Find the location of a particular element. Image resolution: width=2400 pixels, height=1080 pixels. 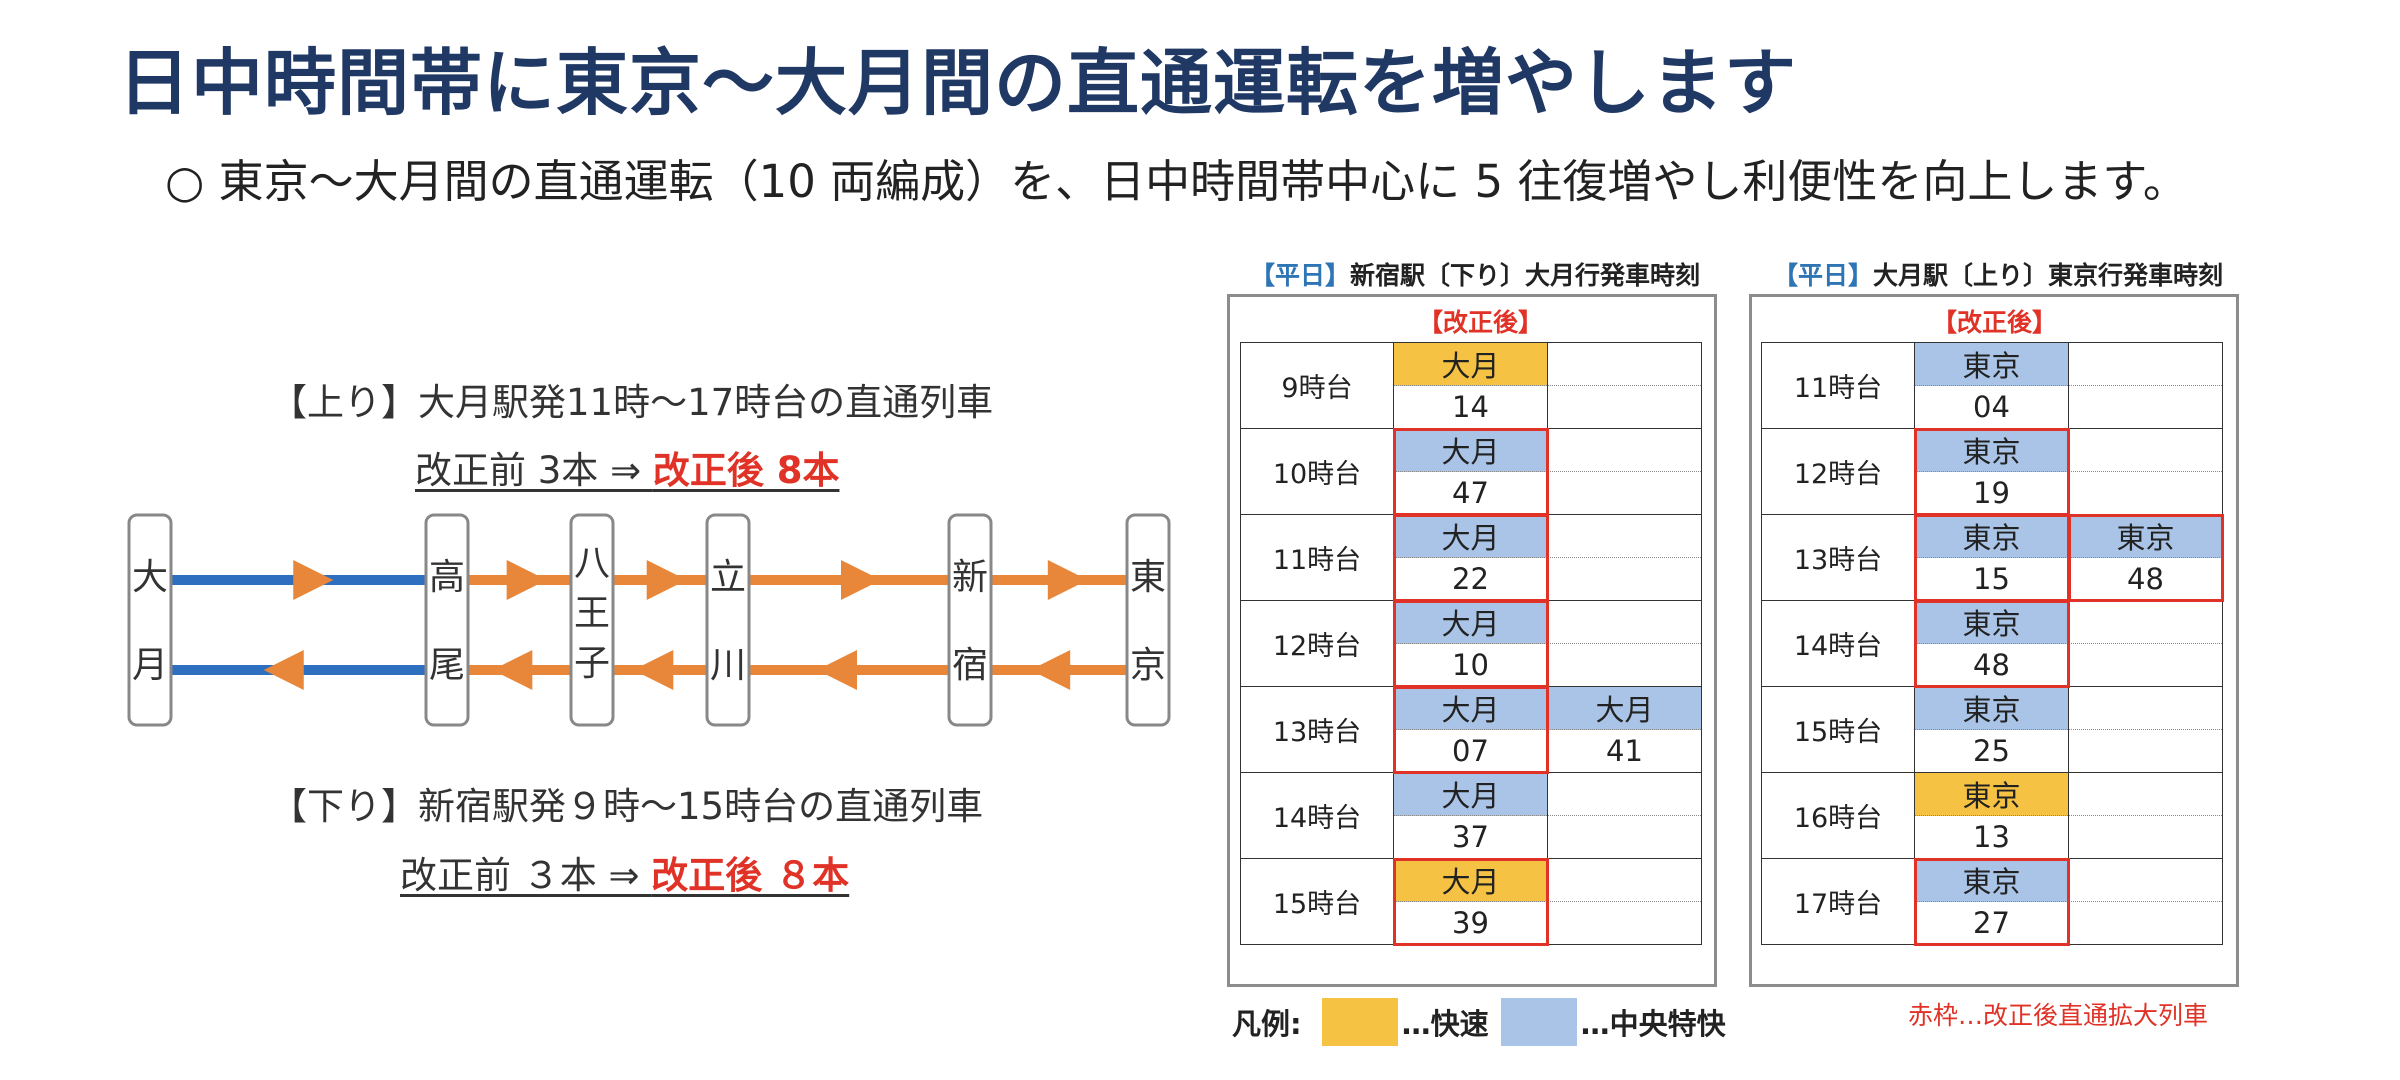

timetable-row: 9時台 大月 is located at coordinates (1471, 385).